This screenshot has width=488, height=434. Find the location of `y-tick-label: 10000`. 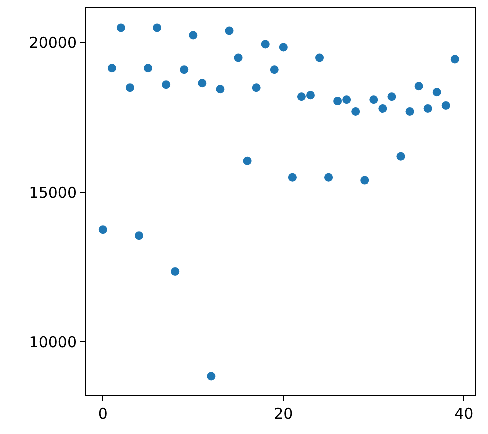

y-tick-label: 10000 is located at coordinates (53, 342).